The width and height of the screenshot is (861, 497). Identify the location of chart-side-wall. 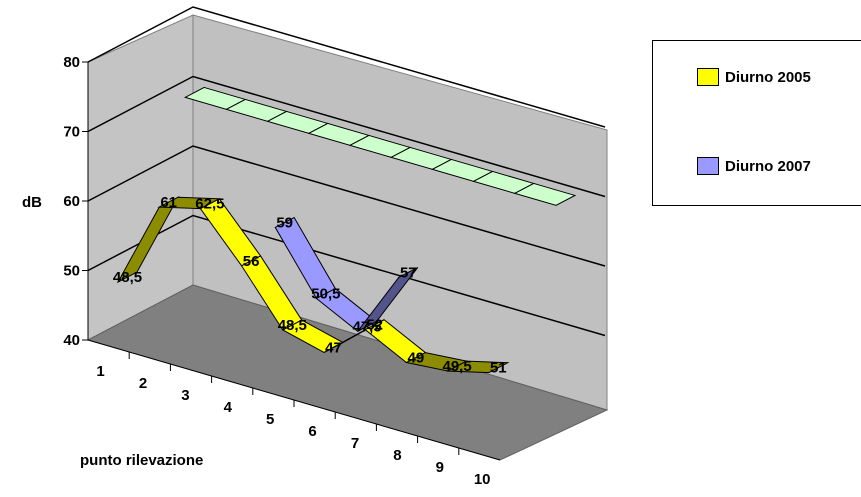
(140, 177).